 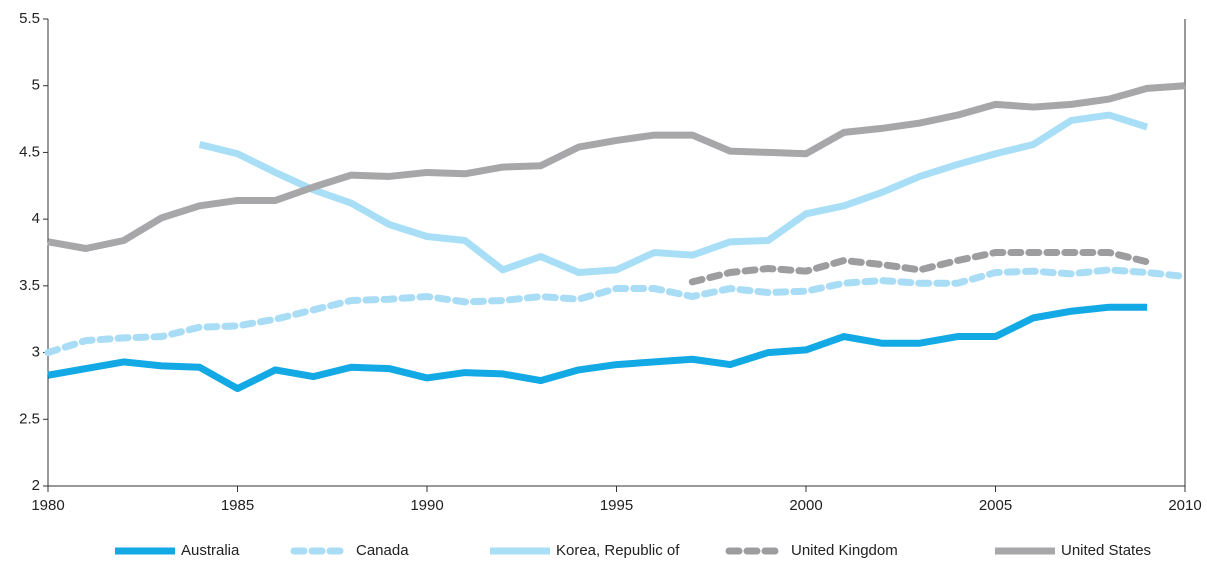 What do you see at coordinates (237, 505) in the screenshot?
I see `x-tick-label: 1985` at bounding box center [237, 505].